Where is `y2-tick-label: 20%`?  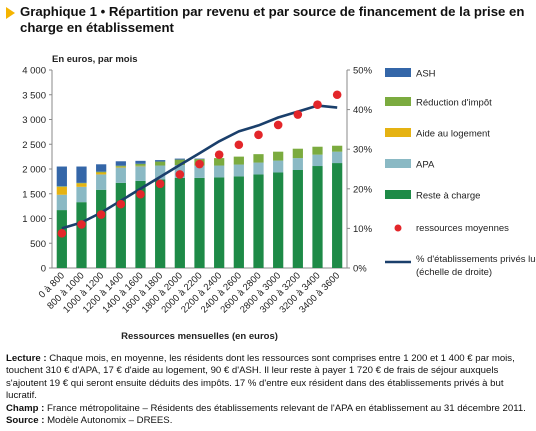
y2-tick-label: 20% is located at coordinates (363, 189).